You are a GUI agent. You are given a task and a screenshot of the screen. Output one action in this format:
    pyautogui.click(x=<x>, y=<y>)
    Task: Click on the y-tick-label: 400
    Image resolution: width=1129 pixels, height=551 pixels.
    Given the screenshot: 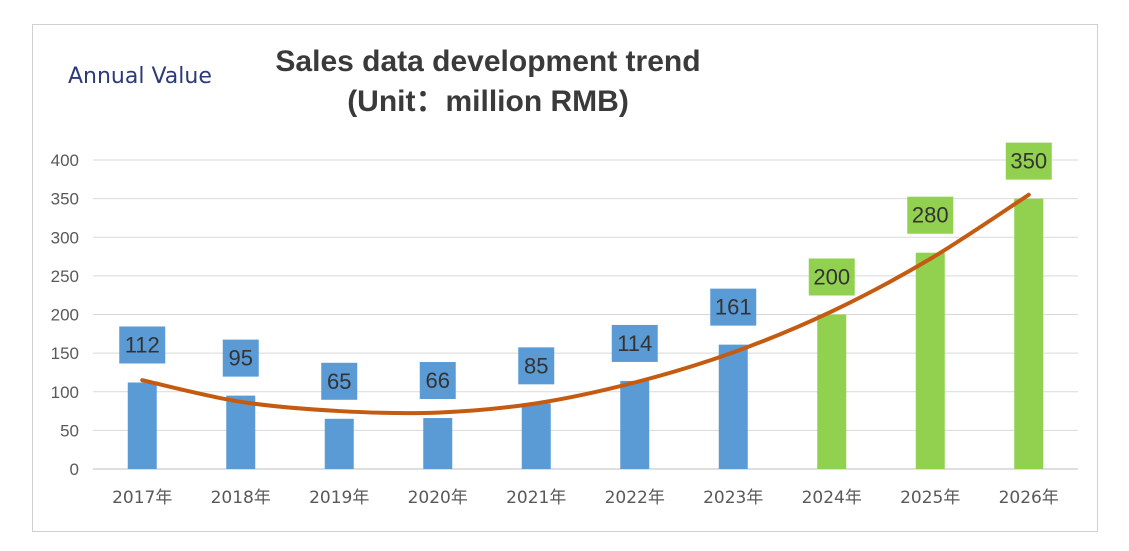 What is the action you would take?
    pyautogui.click(x=65, y=160)
    